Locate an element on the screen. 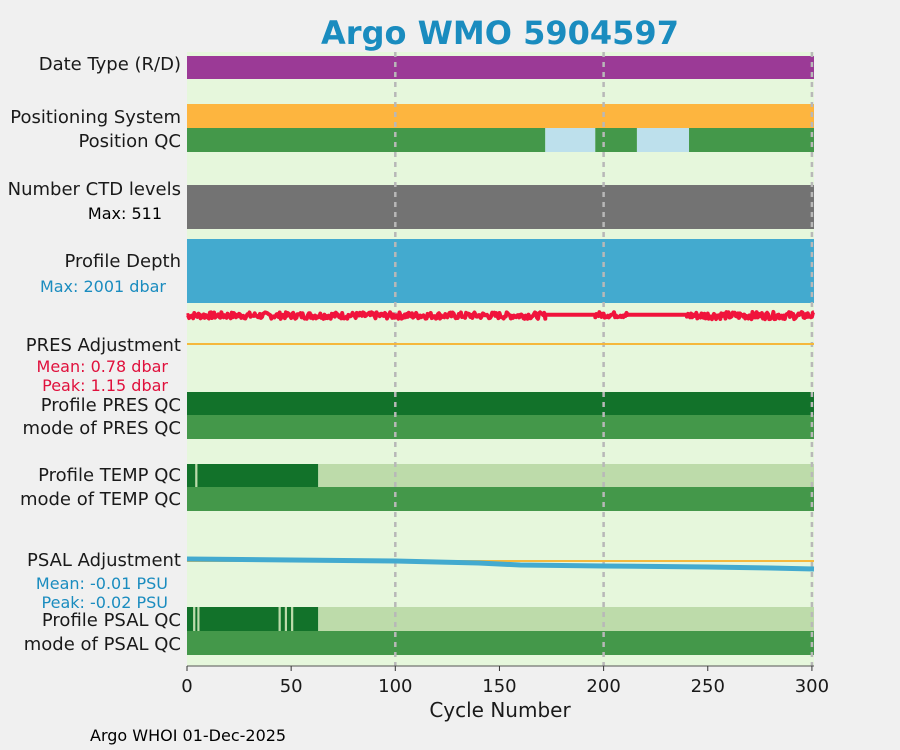  label-pres-peak: Peak: 1.15 dbar is located at coordinates (105, 385).